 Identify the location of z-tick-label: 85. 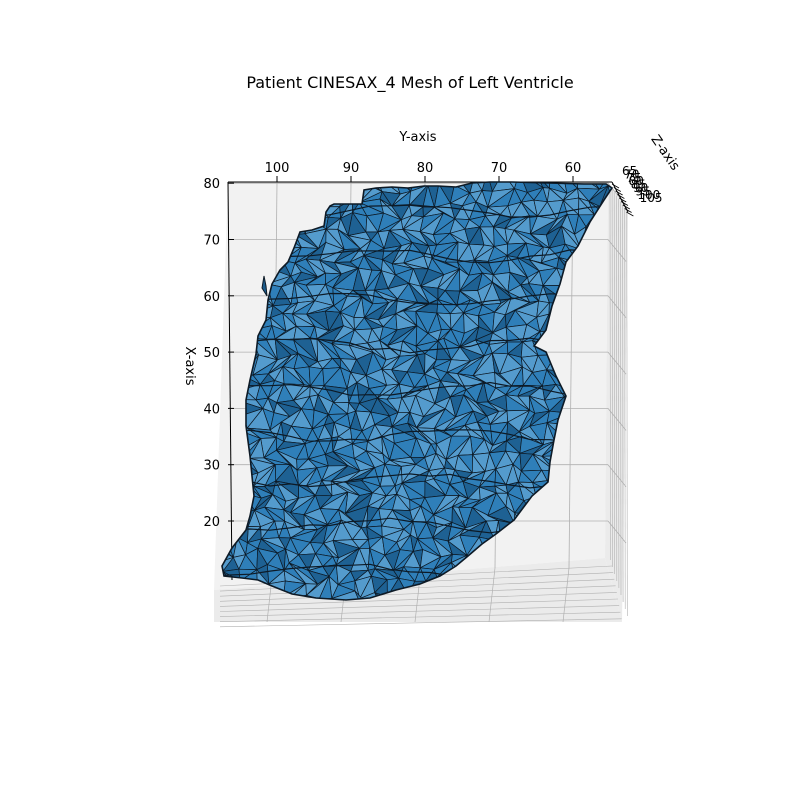
(638, 185).